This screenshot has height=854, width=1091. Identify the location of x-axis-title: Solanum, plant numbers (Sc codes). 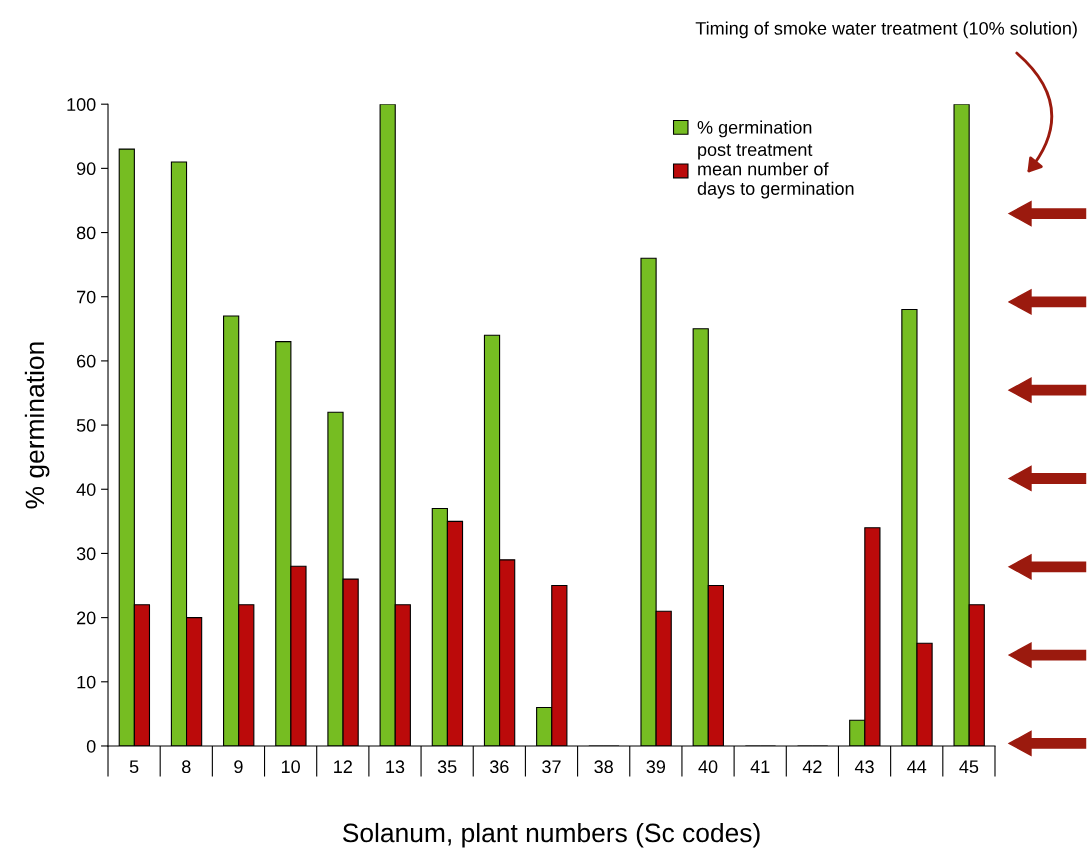
(551, 835).